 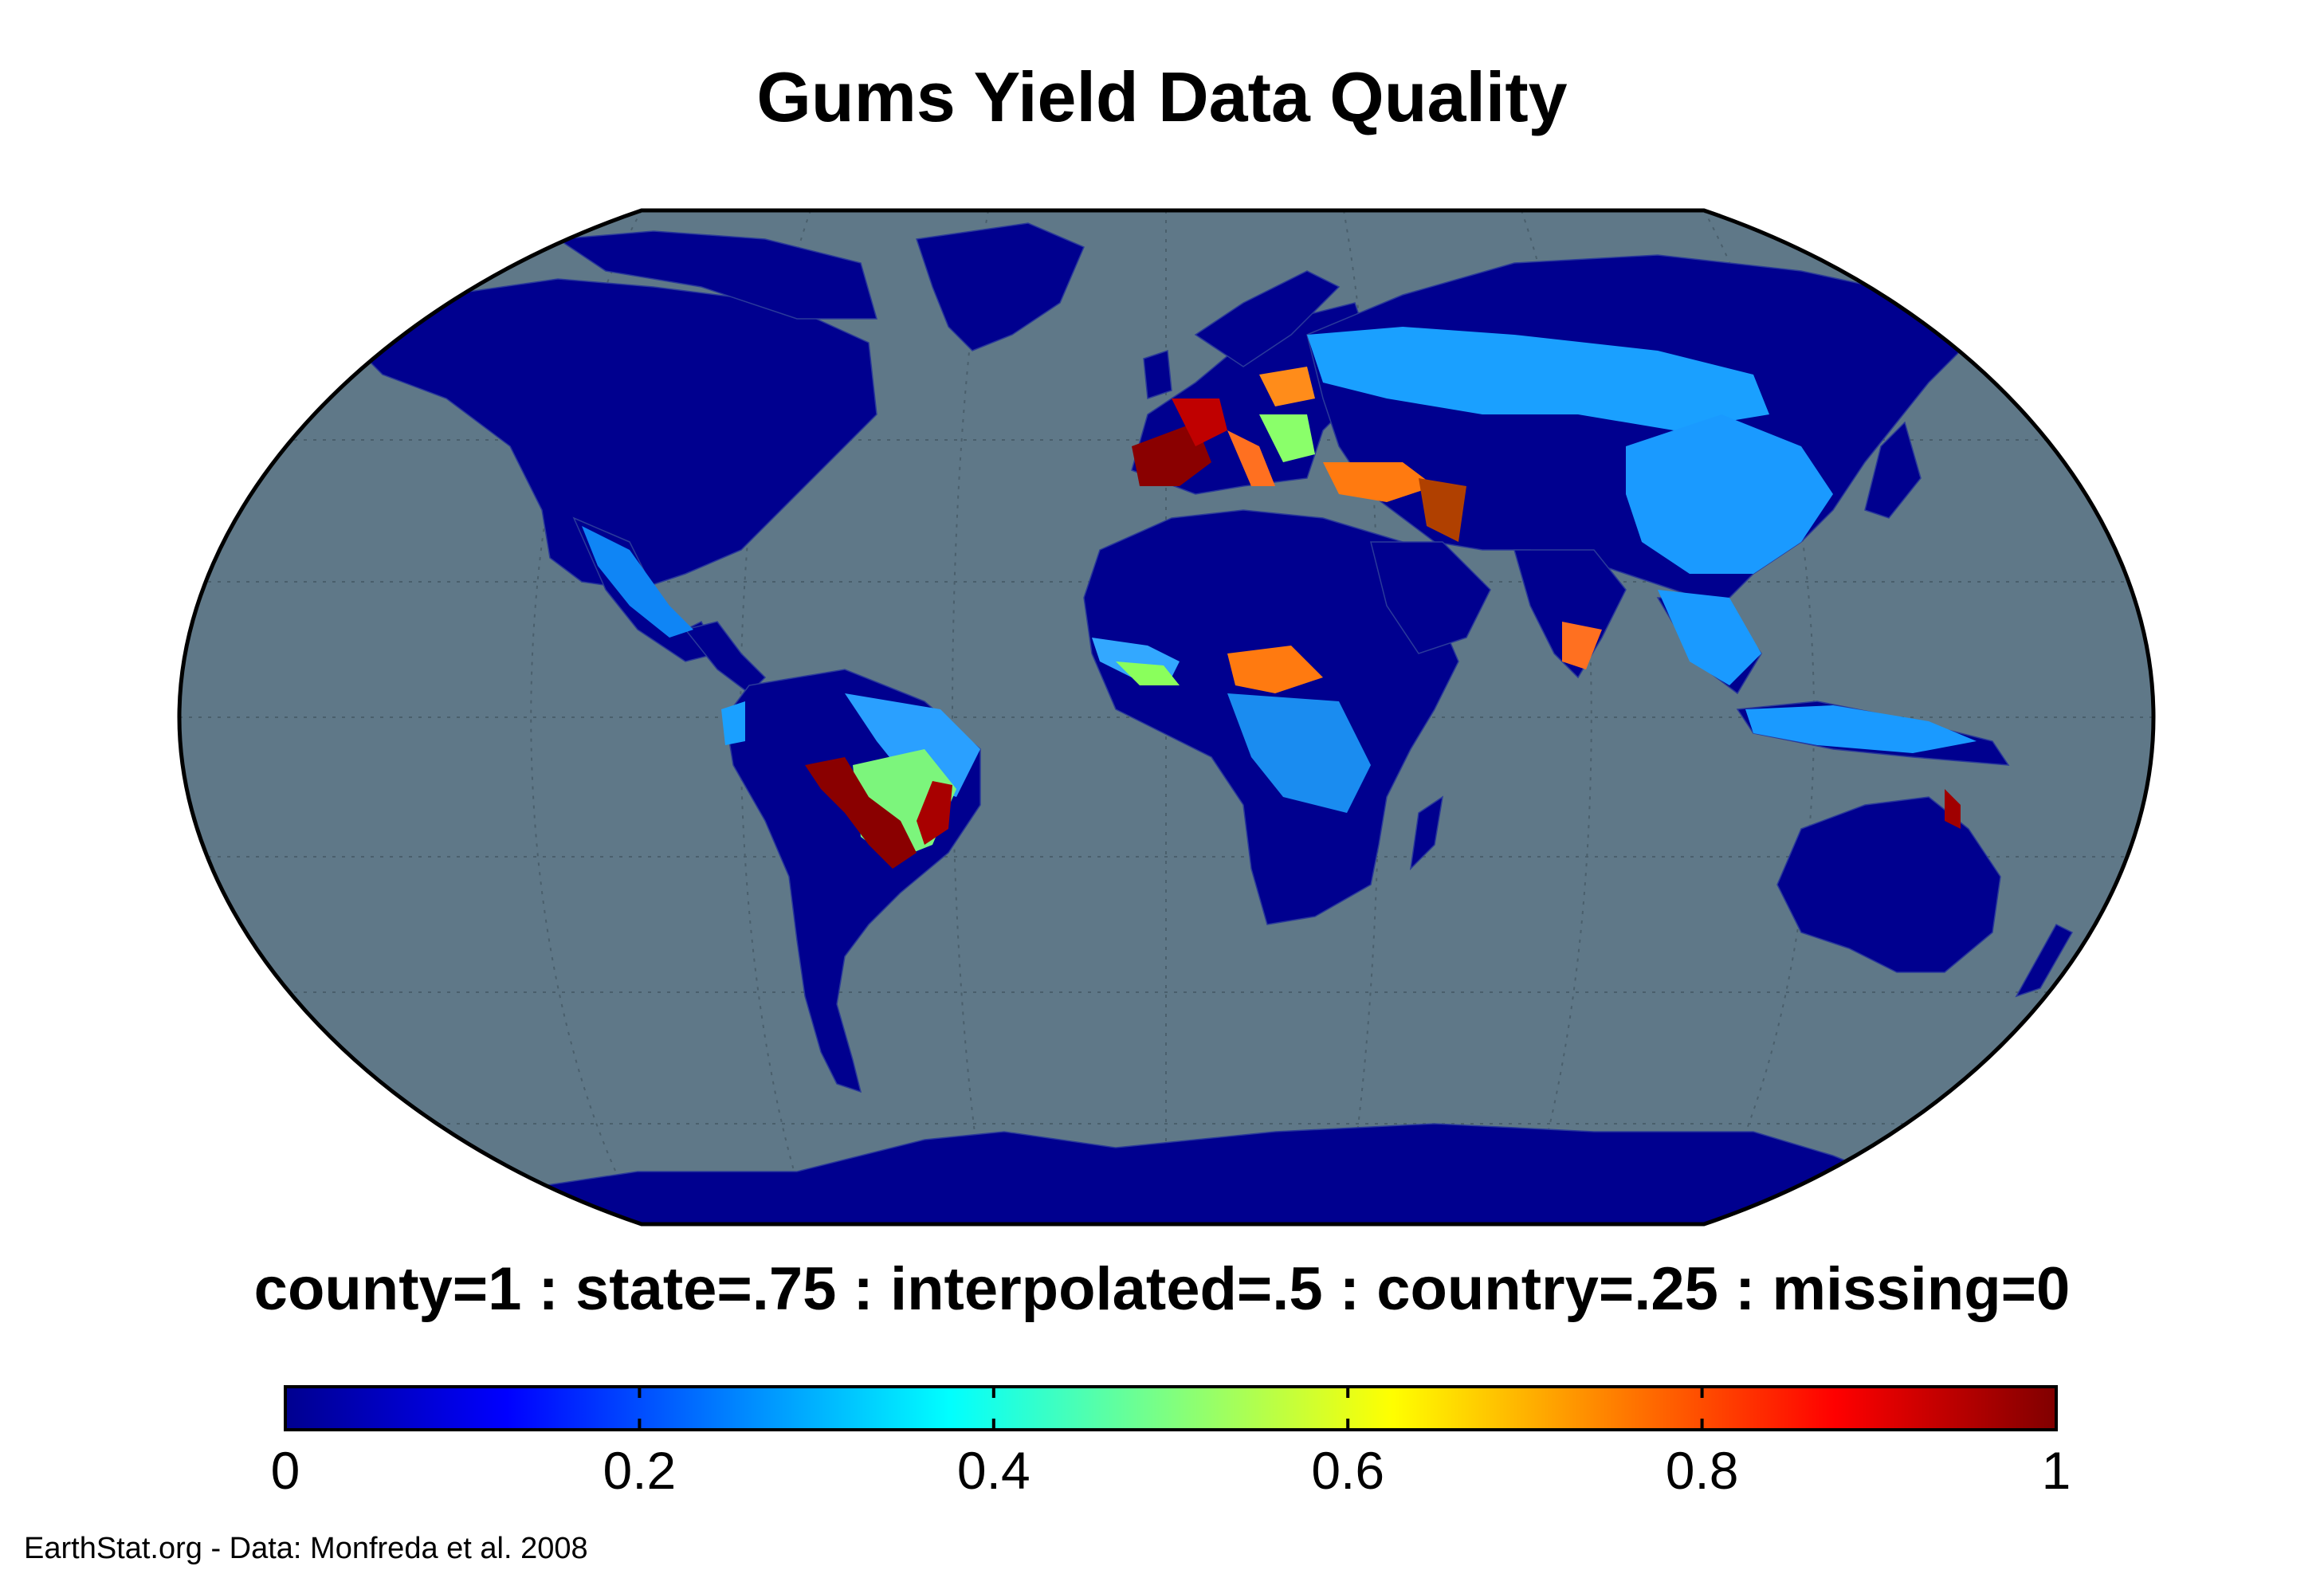 I want to click on map-title: Gums Yield Data Quality, so click(x=1162, y=96).